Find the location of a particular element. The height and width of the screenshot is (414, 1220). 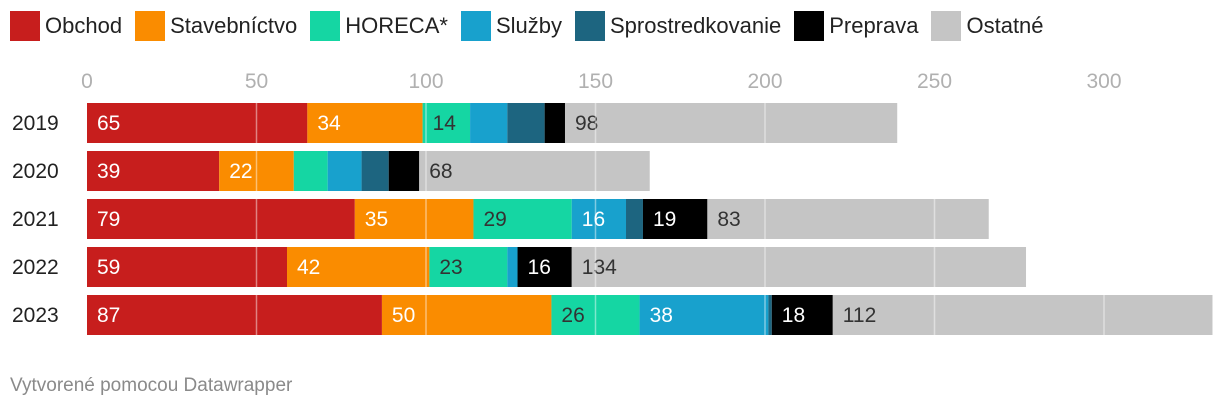

data-label: 50 is located at coordinates (403, 315).